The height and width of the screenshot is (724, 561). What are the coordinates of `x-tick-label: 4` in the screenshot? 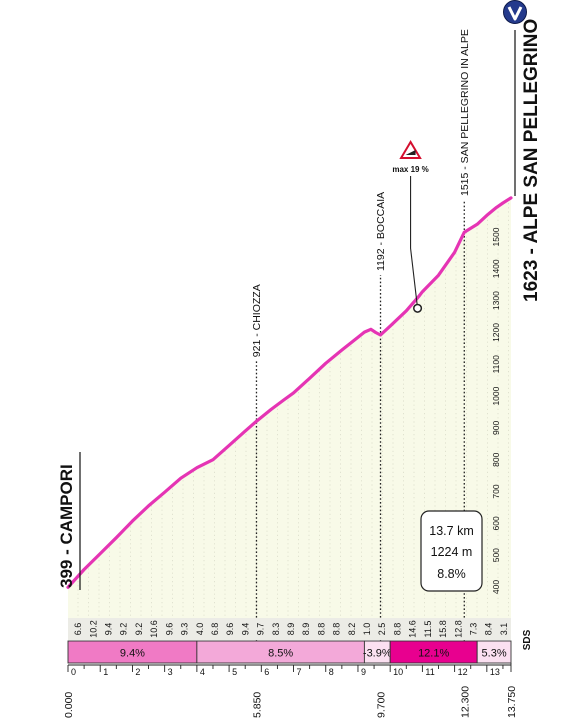 It's located at (202, 672).